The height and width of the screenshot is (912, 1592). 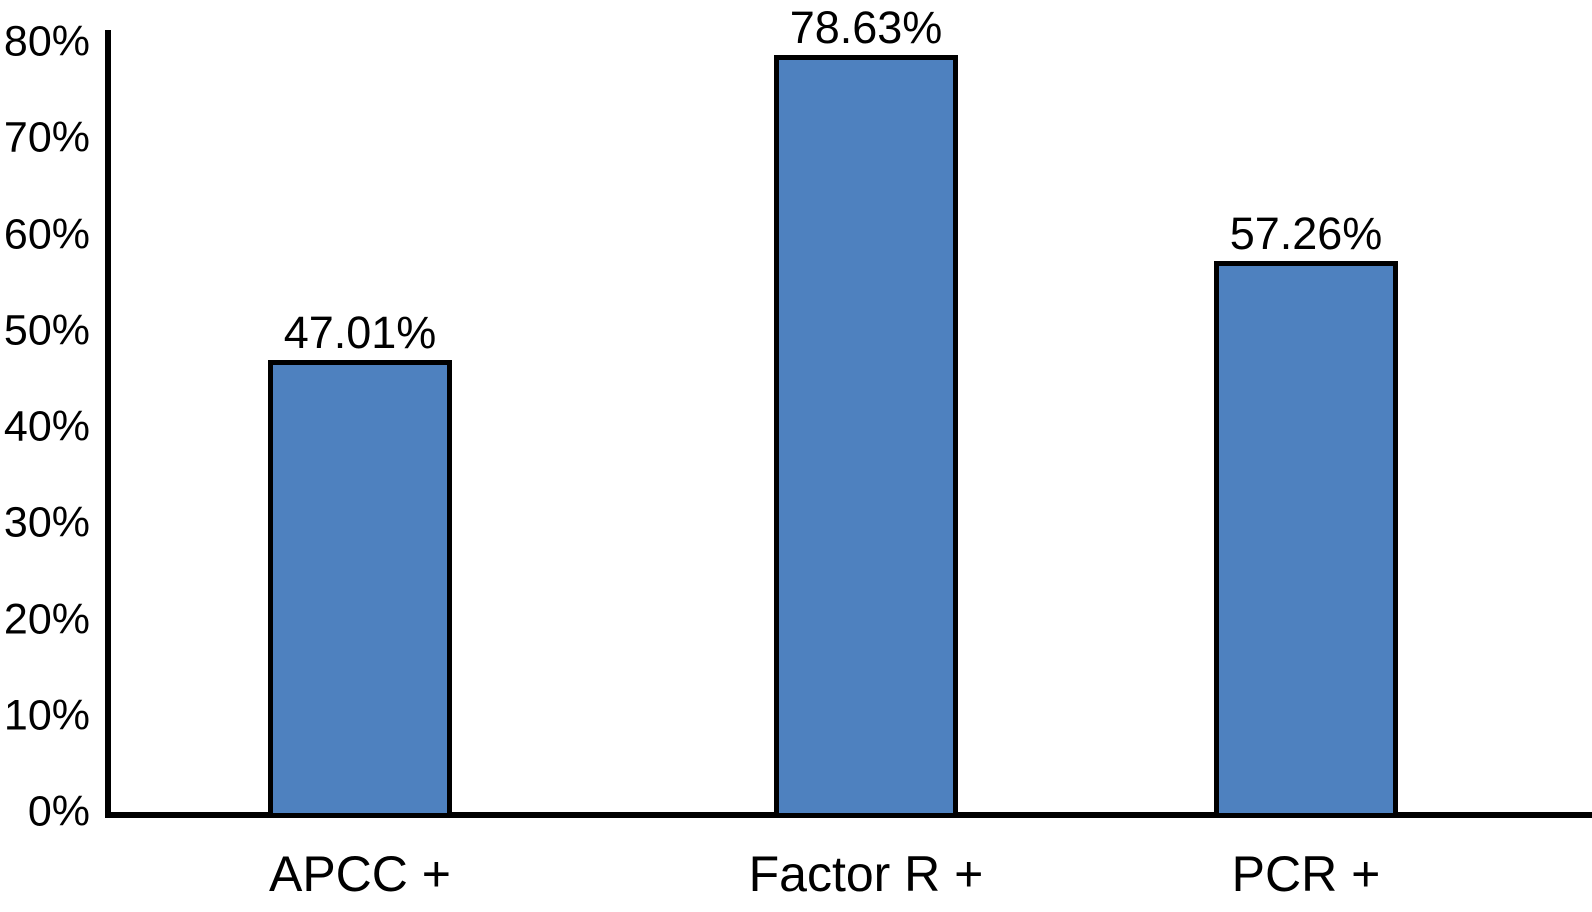 I want to click on x-axis-category-label-pcr-plus: PCR +, so click(x=1306, y=874).